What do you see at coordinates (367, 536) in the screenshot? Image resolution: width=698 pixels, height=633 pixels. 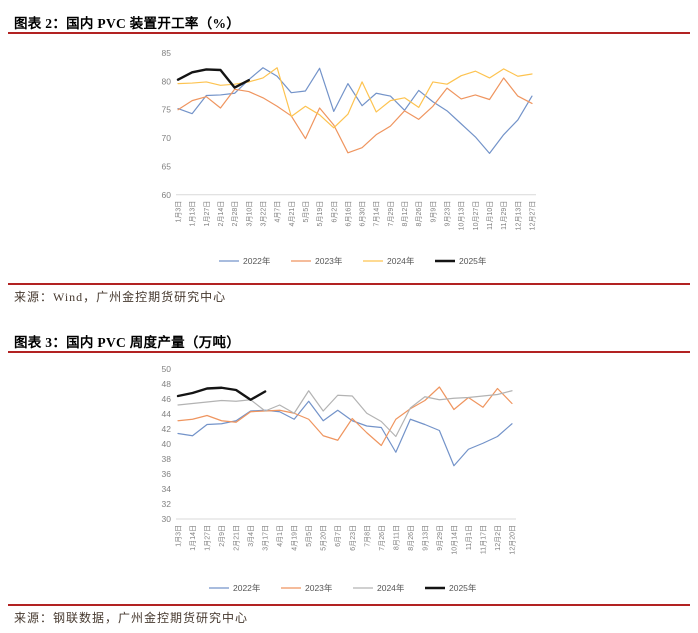 I see `x-tick-label: 7月8日` at bounding box center [367, 536].